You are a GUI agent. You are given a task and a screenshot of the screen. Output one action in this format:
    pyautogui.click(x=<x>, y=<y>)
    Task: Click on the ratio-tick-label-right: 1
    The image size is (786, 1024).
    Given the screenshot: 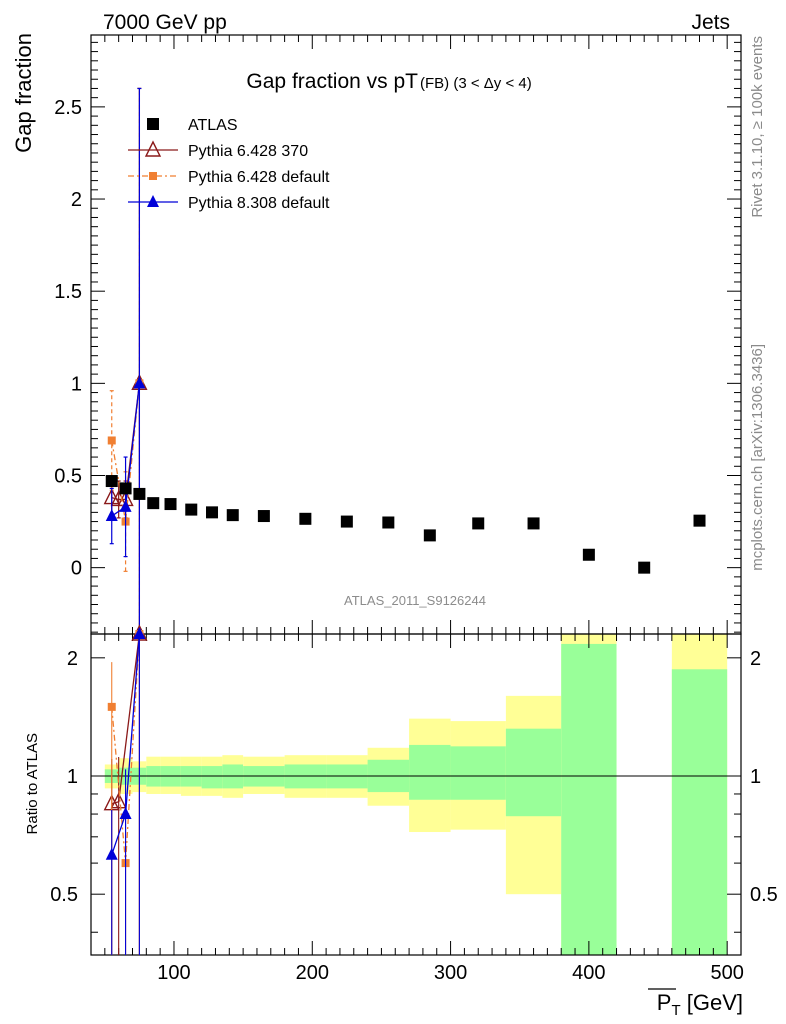 What is the action you would take?
    pyautogui.click(x=755, y=777)
    